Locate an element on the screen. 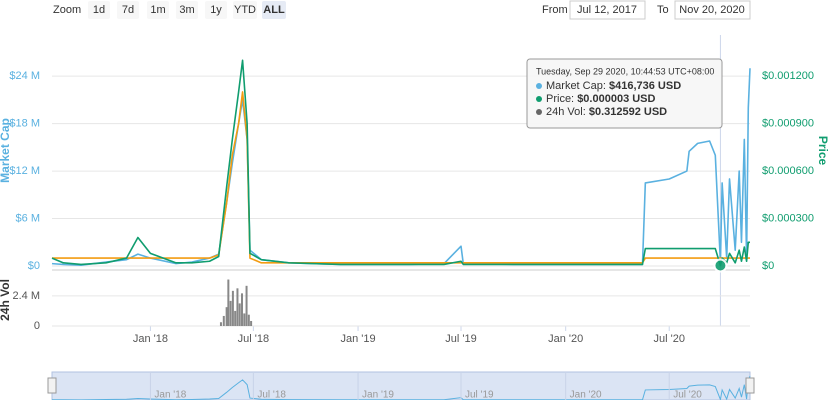 Image resolution: width=830 pixels, height=400 pixels. from-input is located at coordinates (607, 10).